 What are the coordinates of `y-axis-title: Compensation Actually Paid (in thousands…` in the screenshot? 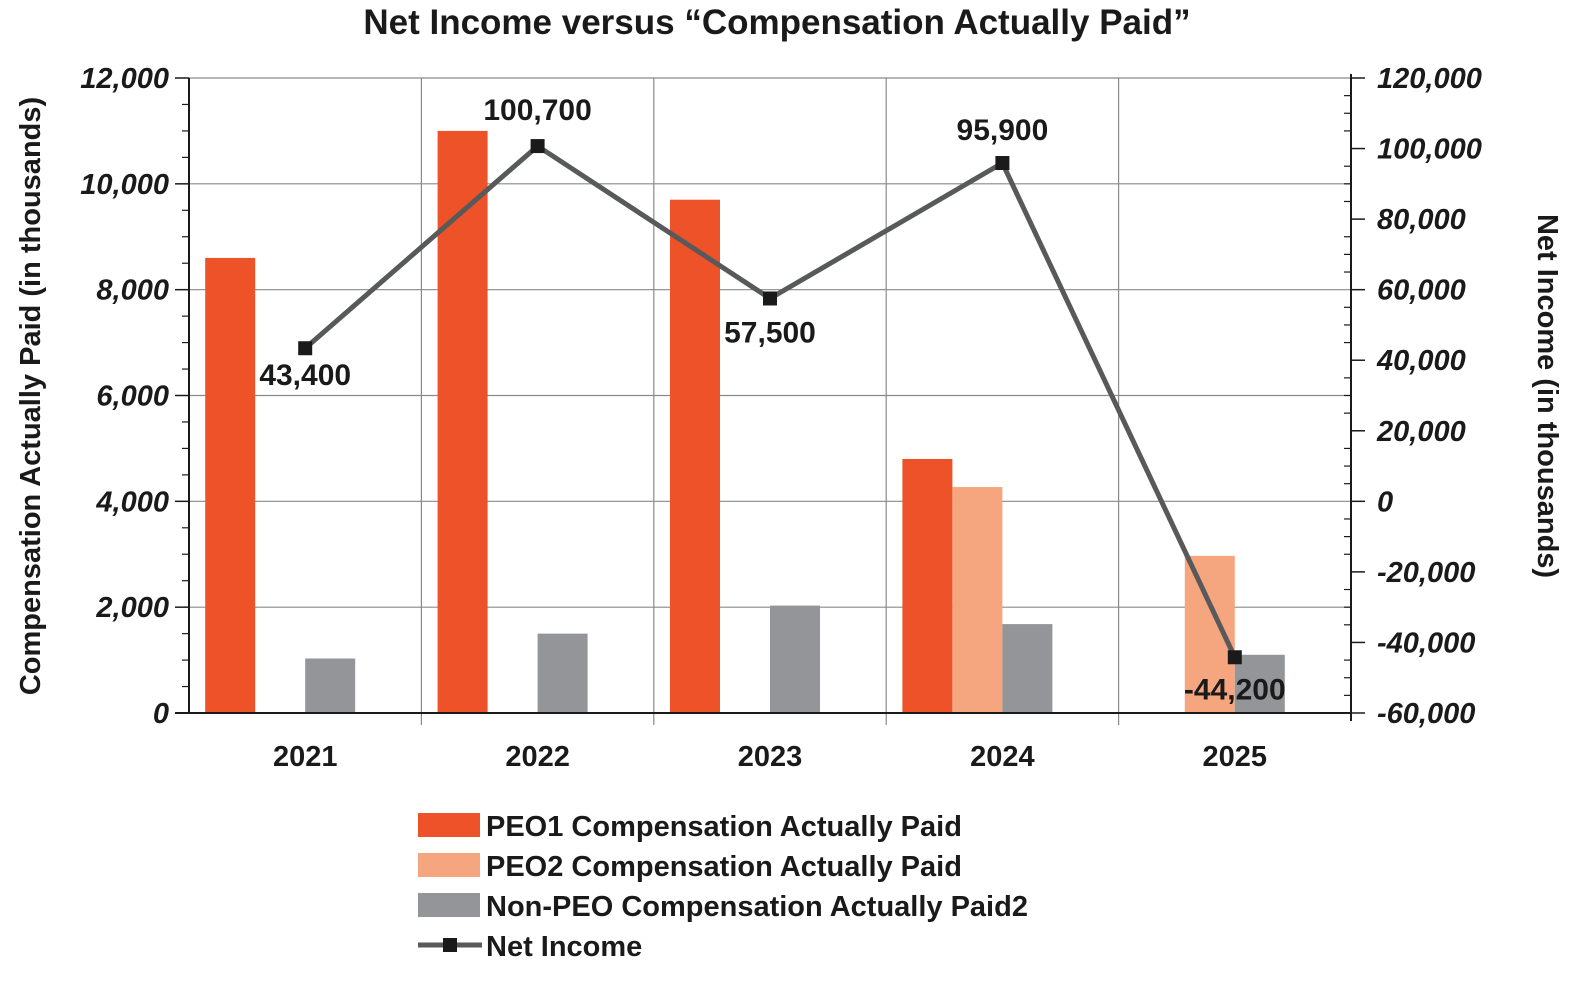 It's located at (31, 396).